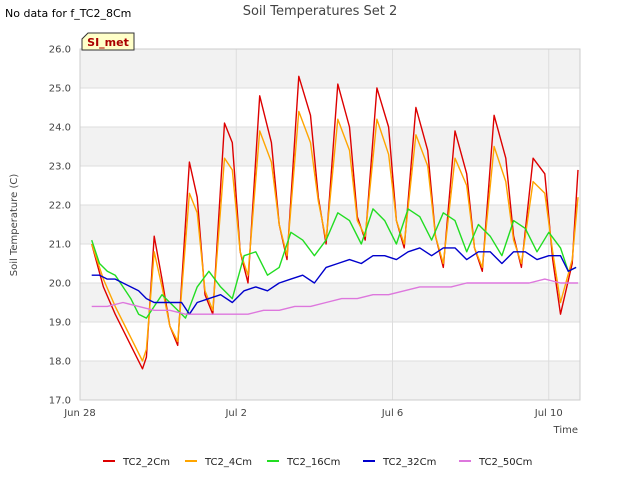  Describe the element at coordinates (313, 413) in the screenshot. I see `x-axis-ticks: Jun 28 Jul 2 Jul 6 Jul 10` at that location.